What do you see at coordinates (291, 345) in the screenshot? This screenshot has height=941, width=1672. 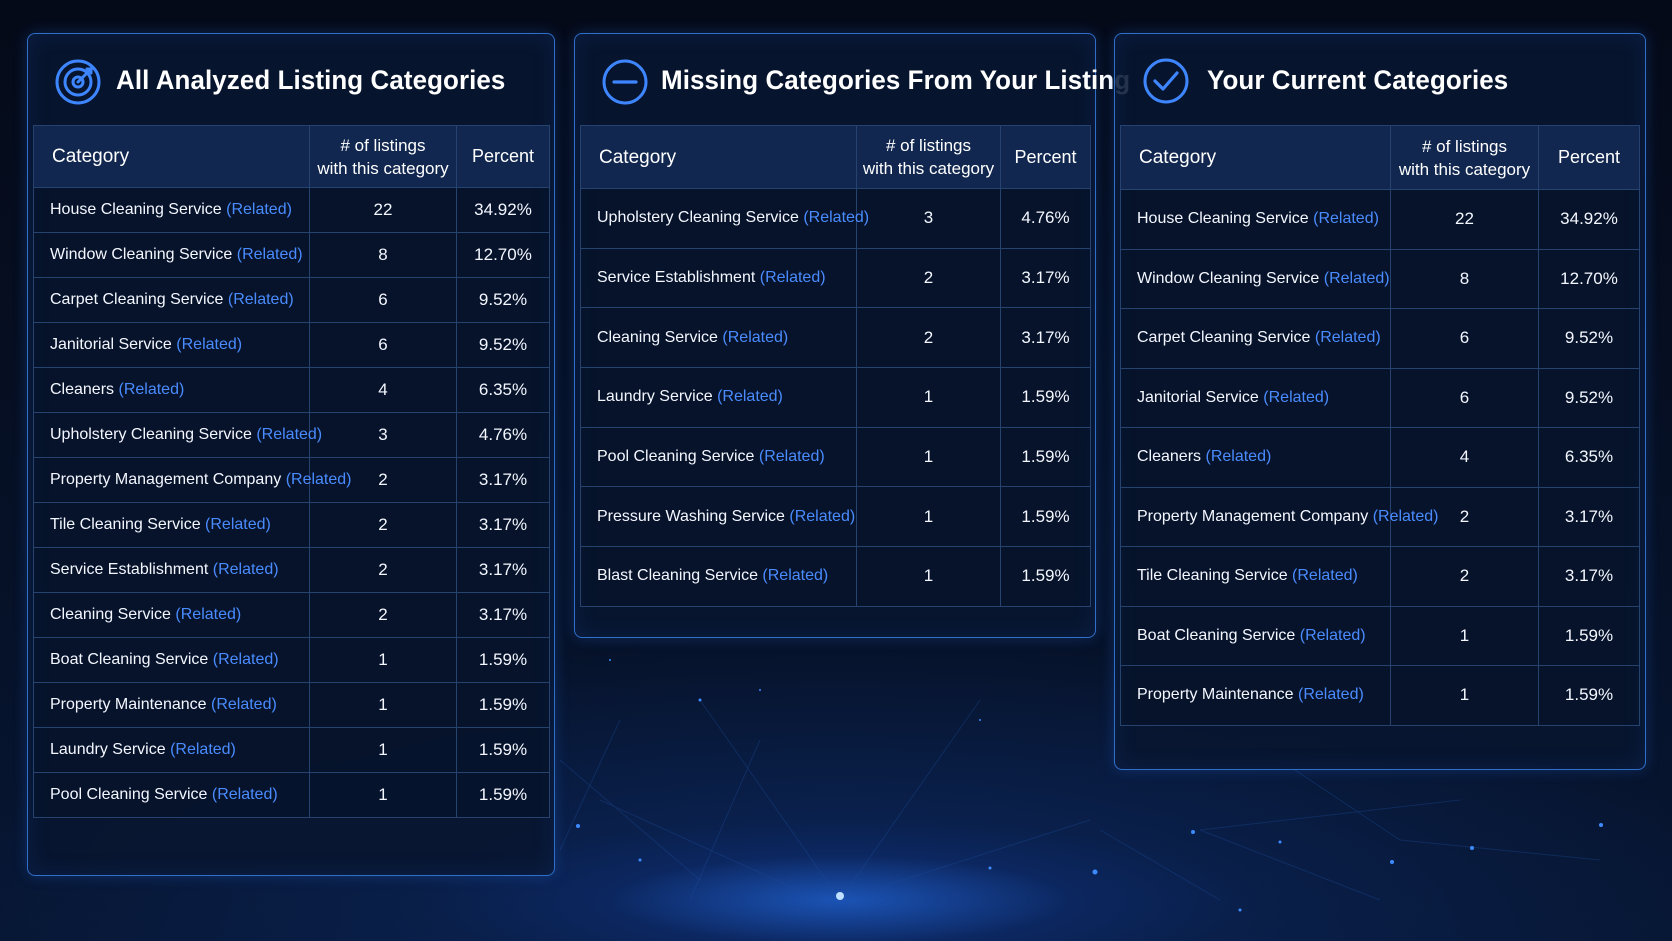 I see `table-row: Janitorial Service (Related) 6 9.52%` at bounding box center [291, 345].